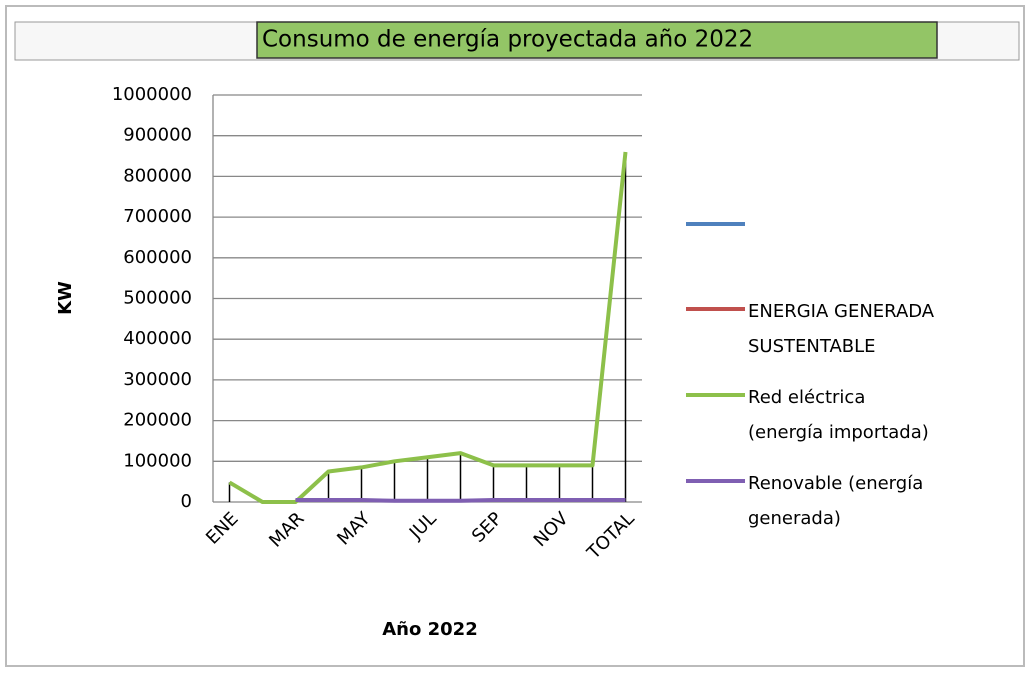 The image size is (1028, 674). What do you see at coordinates (157, 379) in the screenshot?
I see `y-tick-label: 300000` at bounding box center [157, 379].